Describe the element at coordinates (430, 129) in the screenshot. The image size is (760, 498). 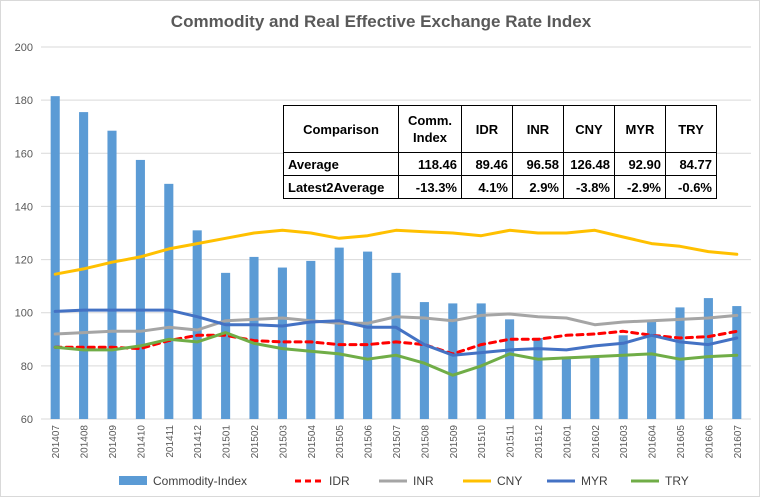
I see `table-header-cell: Comm. Index` at that location.